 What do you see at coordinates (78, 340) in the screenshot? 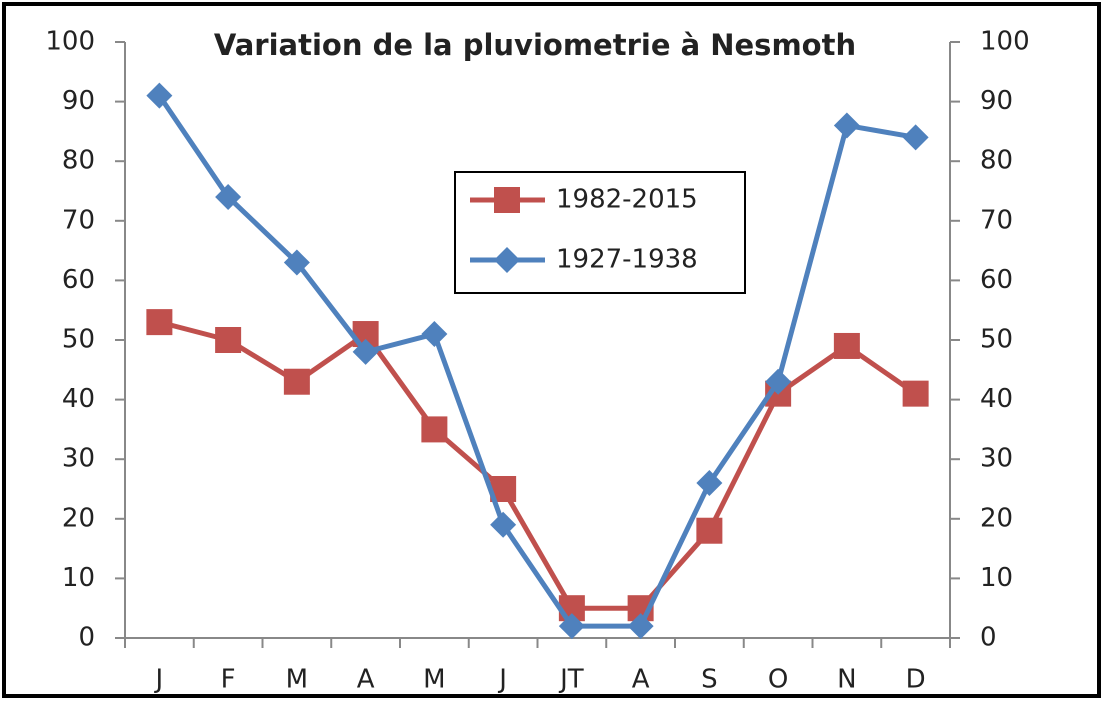
I see `y-tick-label: 50` at bounding box center [78, 340].